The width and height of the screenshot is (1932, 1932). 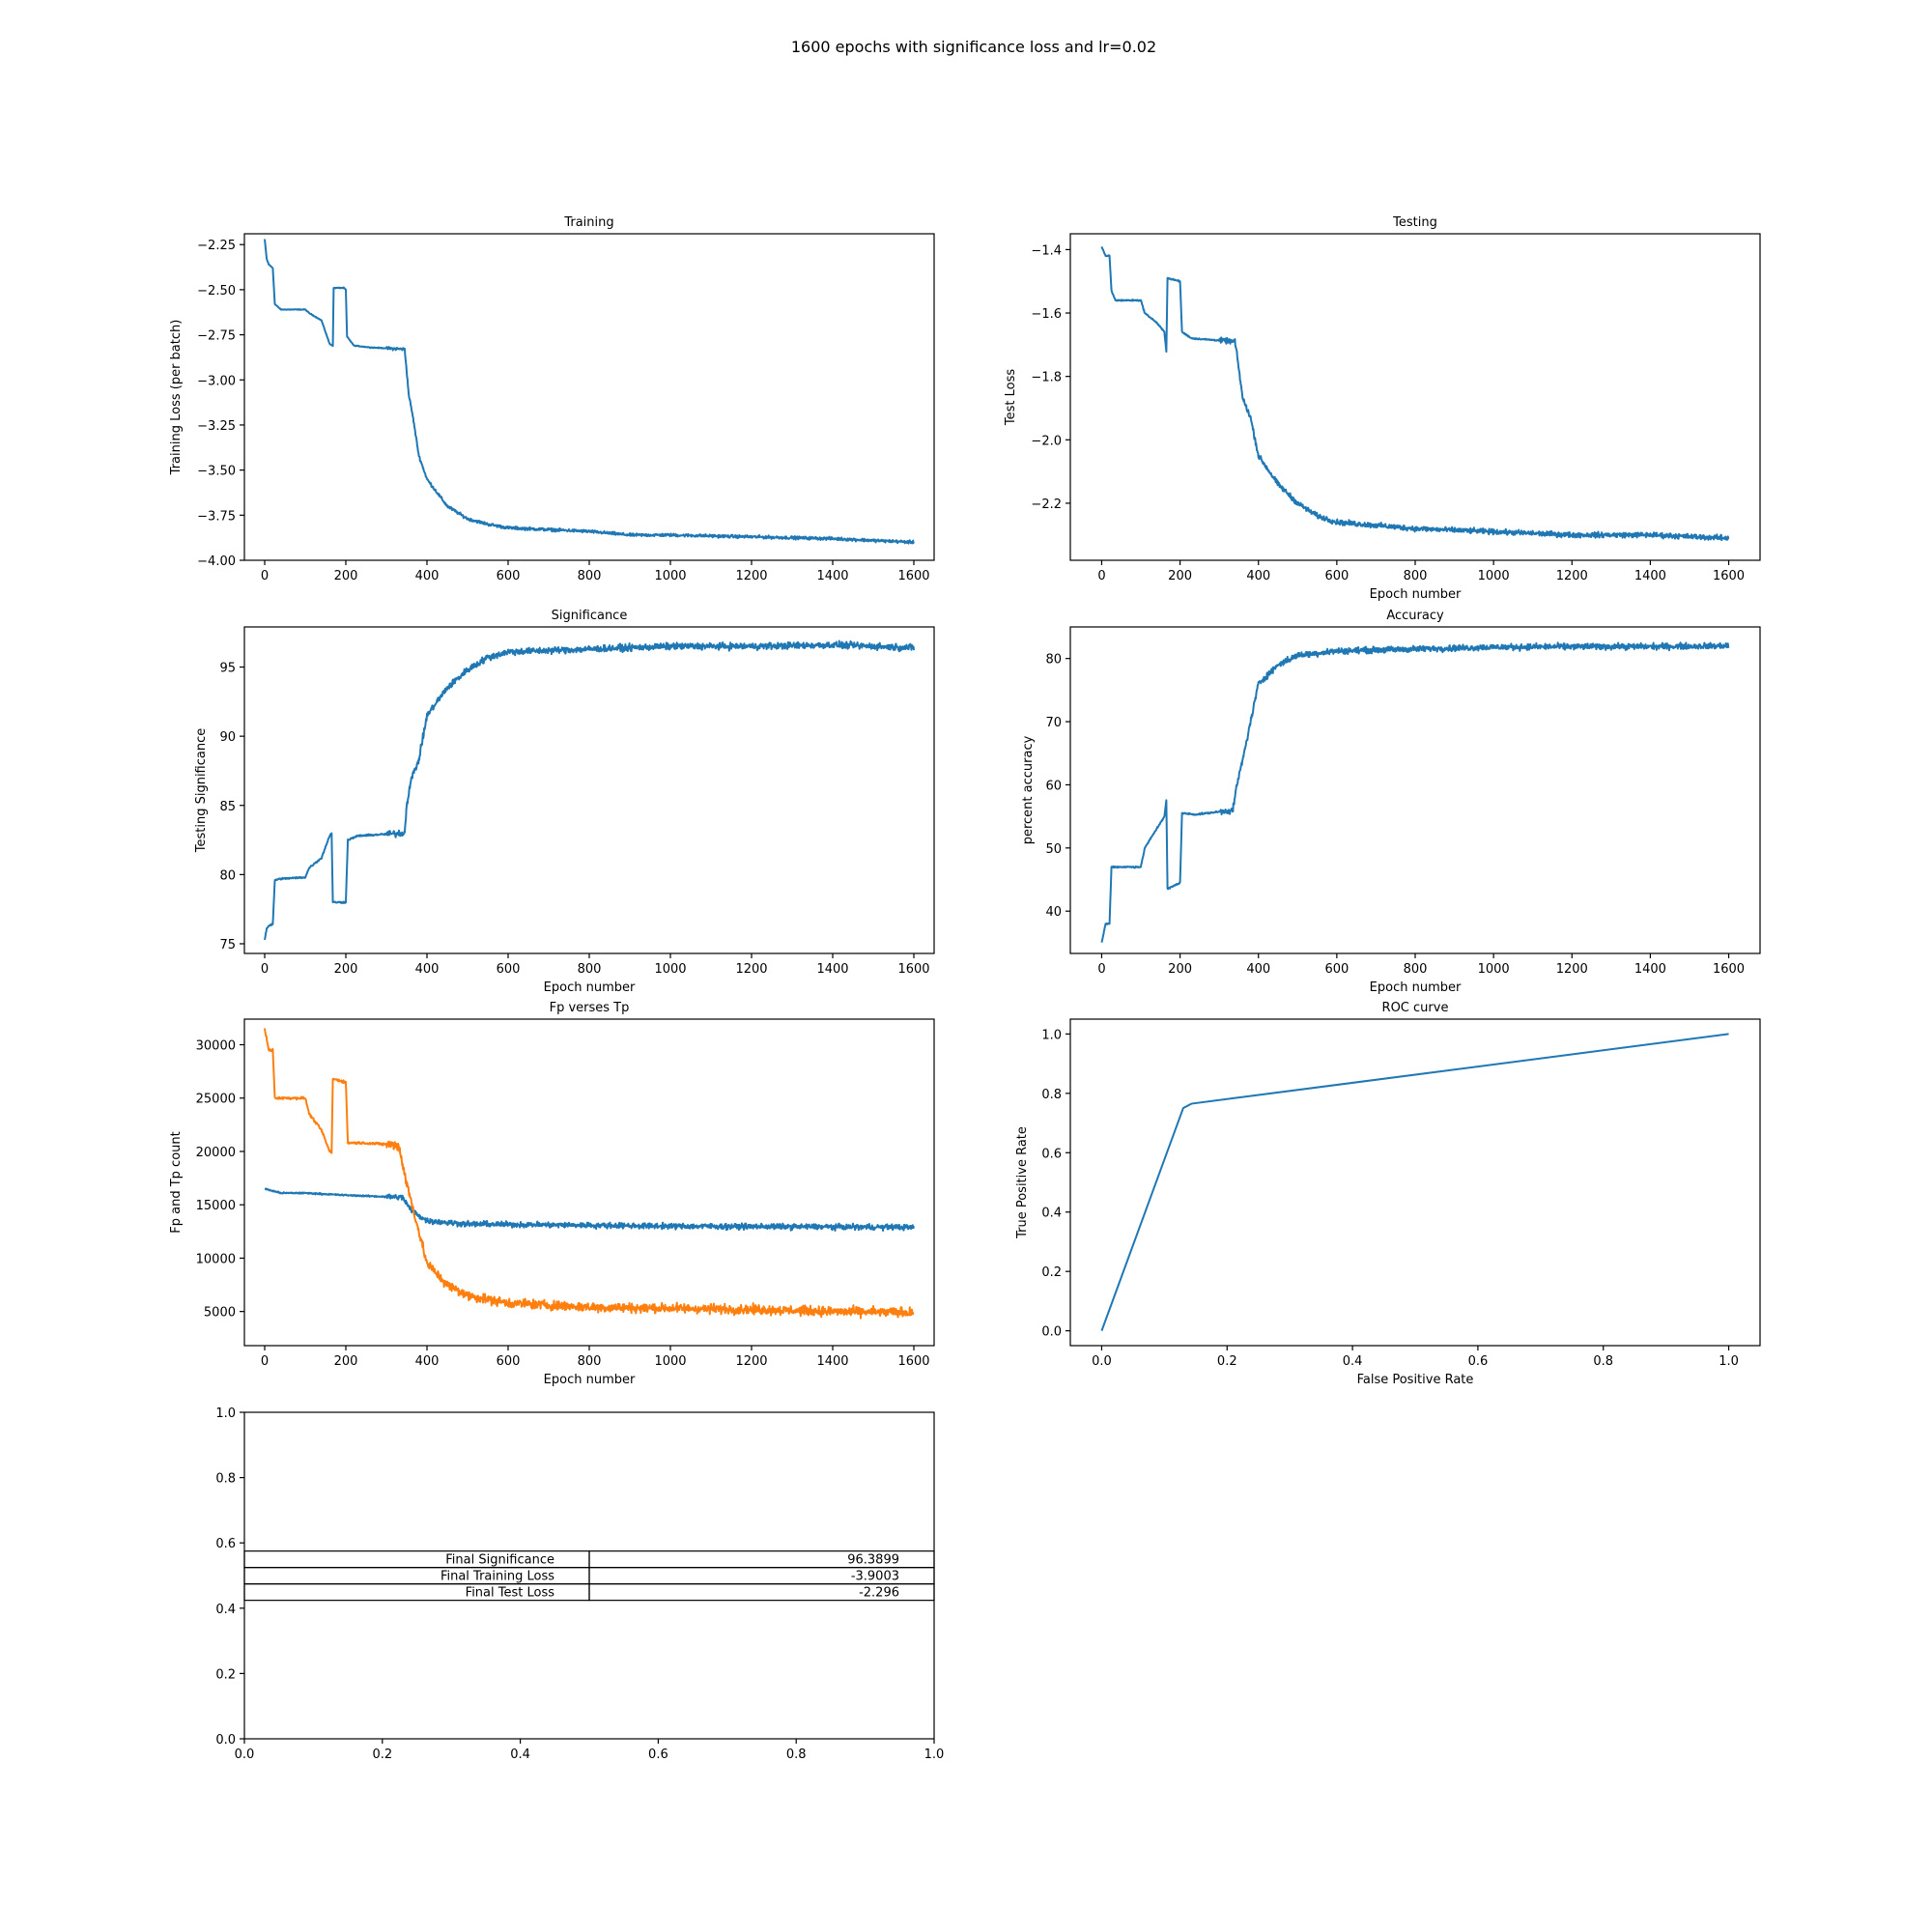 I want to click on y-tick: 75, so click(x=231, y=945).